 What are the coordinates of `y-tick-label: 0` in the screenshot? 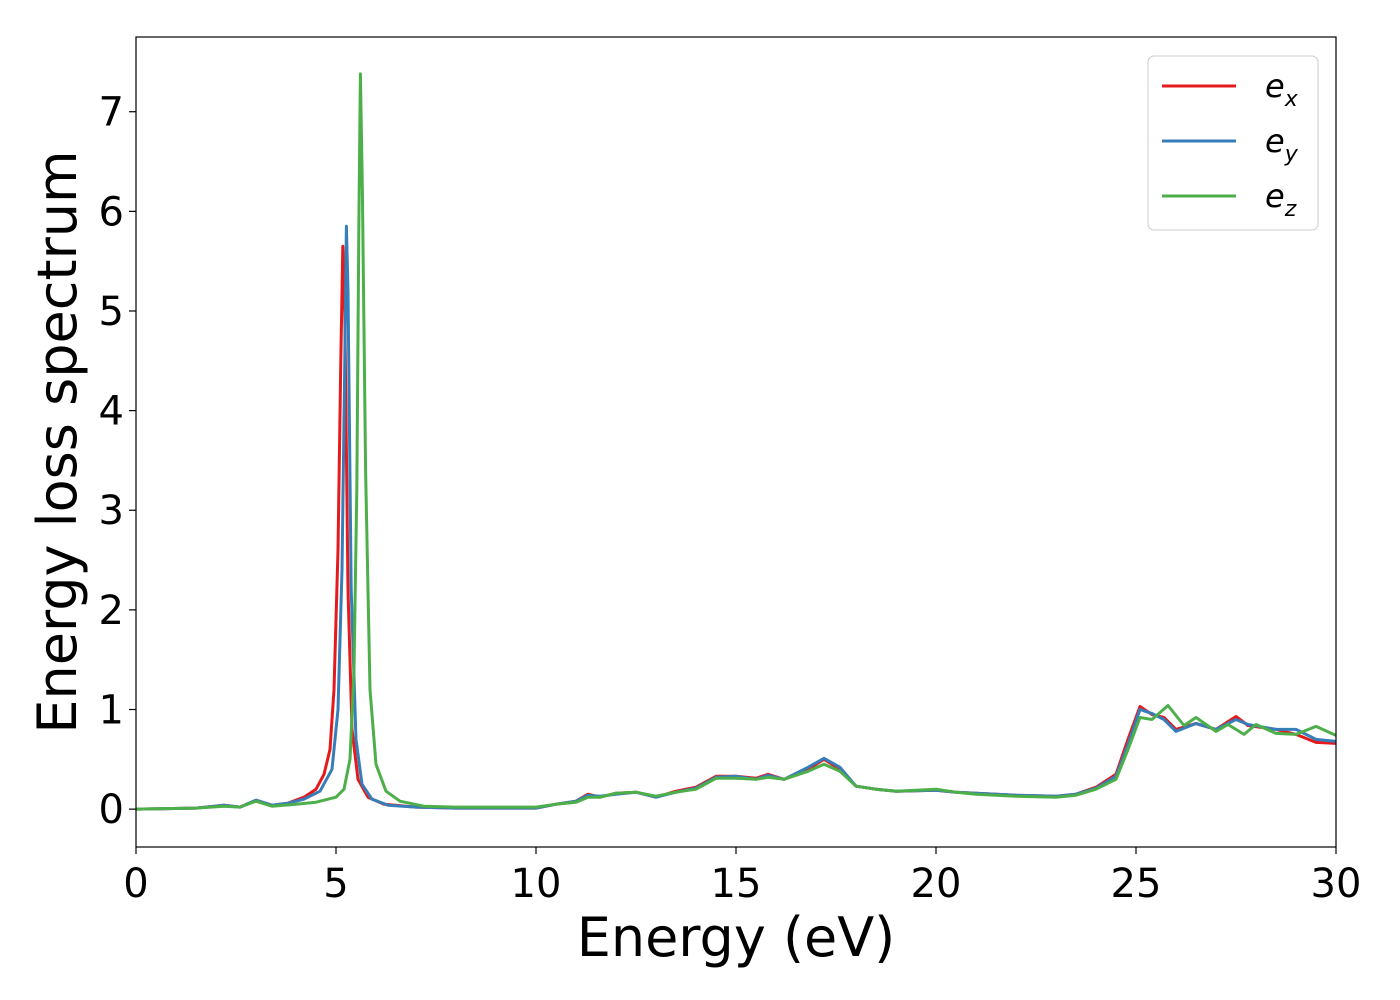 It's located at (111, 810).